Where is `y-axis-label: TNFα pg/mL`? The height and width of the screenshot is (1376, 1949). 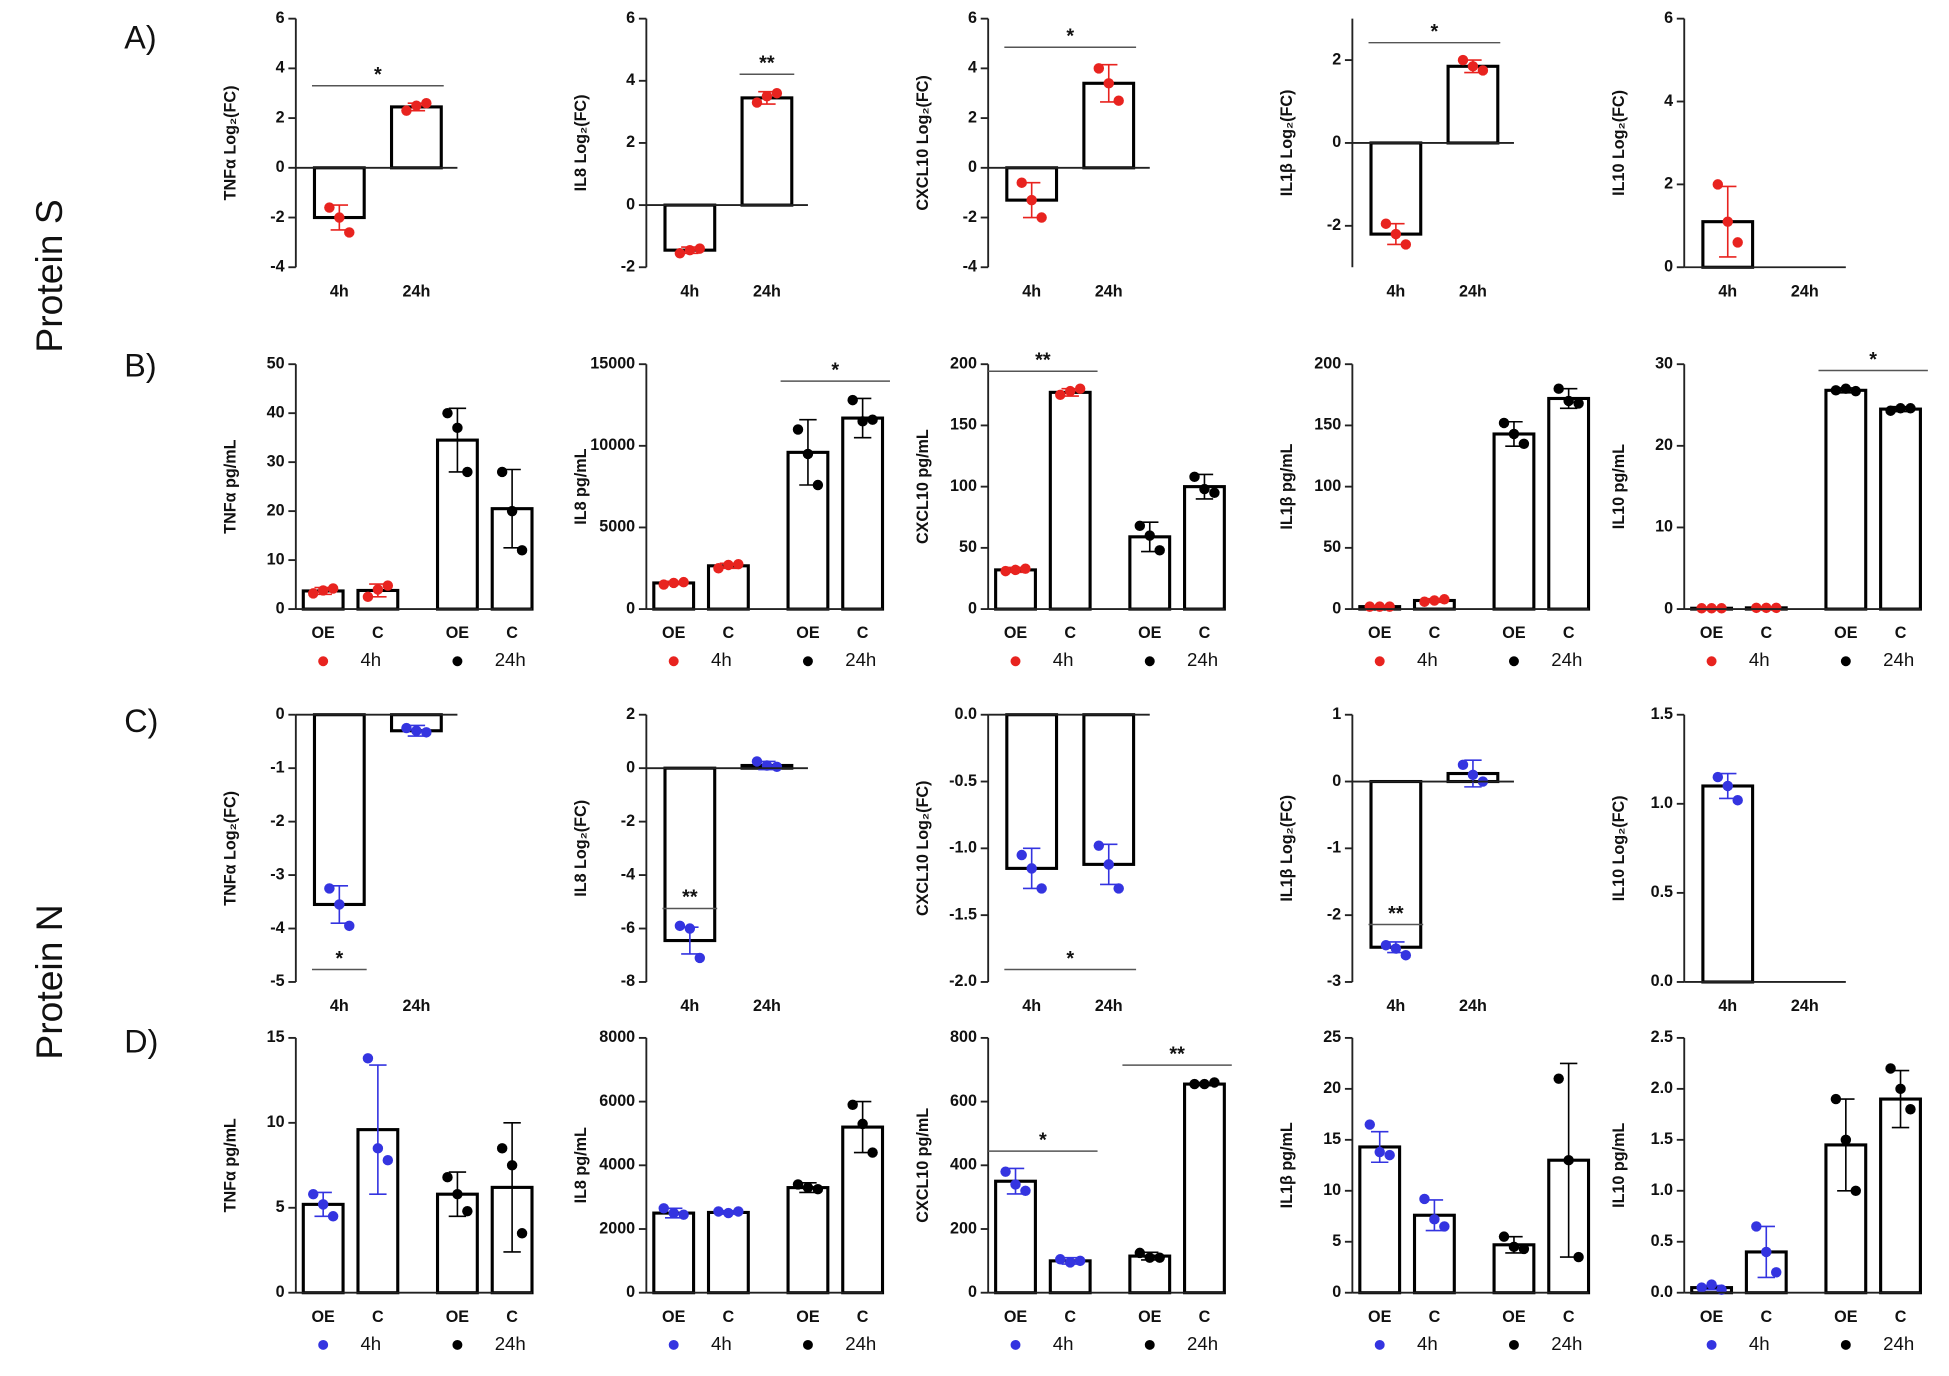 y-axis-label: TNFα pg/mL is located at coordinates (230, 486).